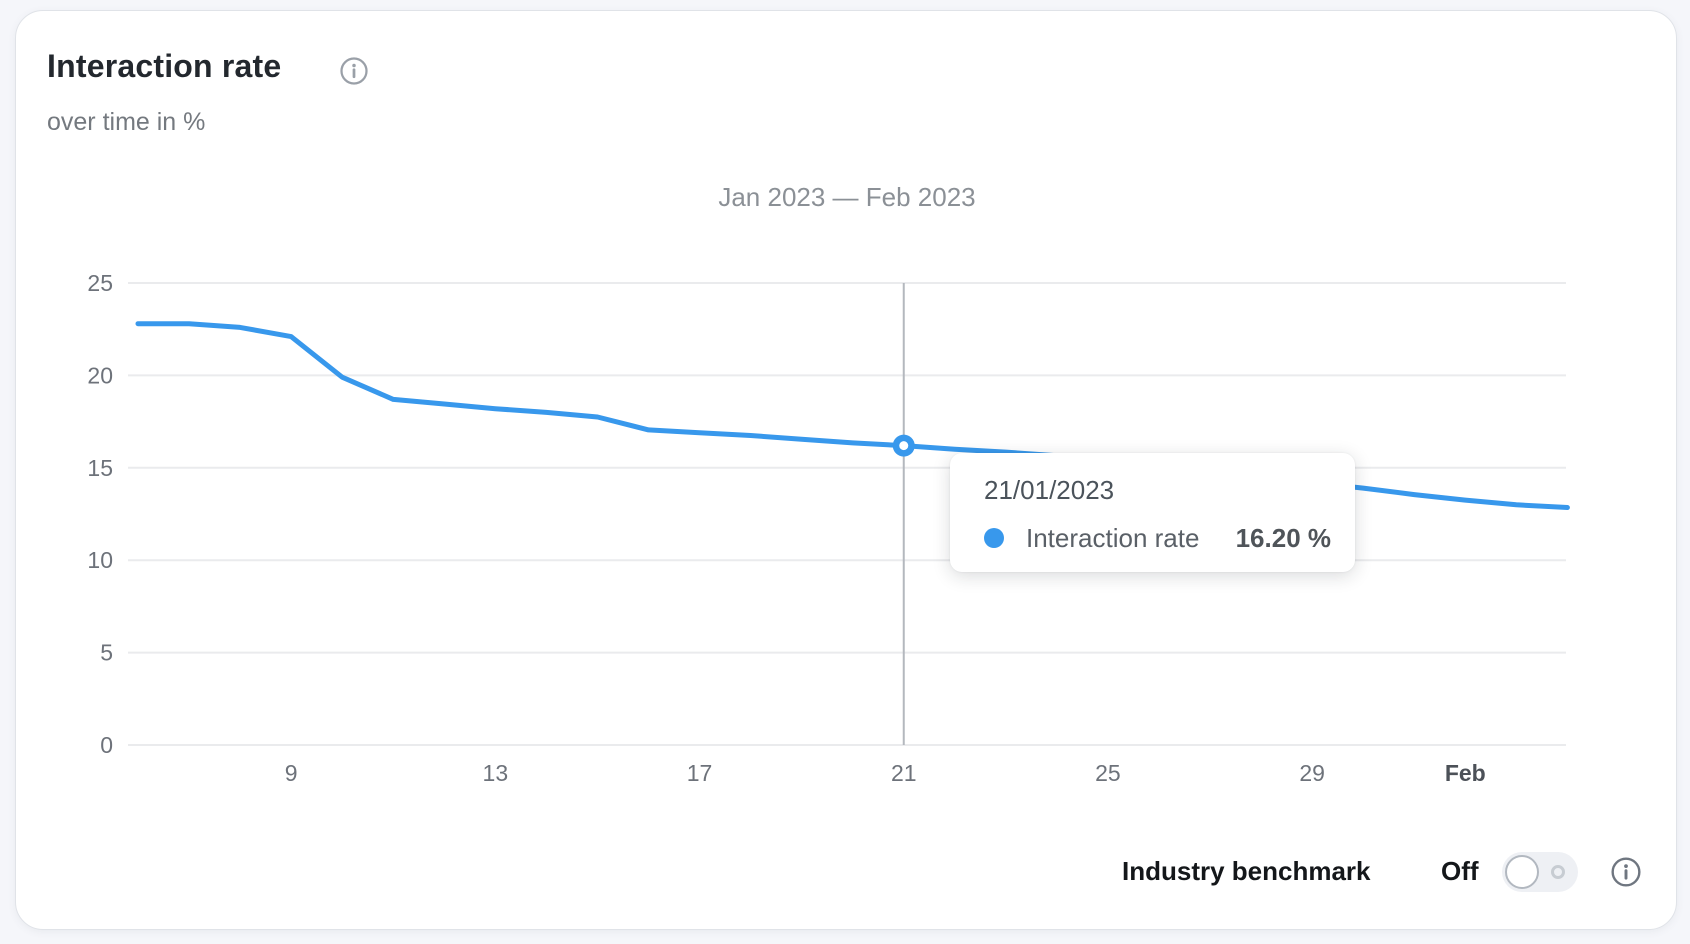  What do you see at coordinates (1049, 490) in the screenshot?
I see `tooltip-date: 21/01/2023` at bounding box center [1049, 490].